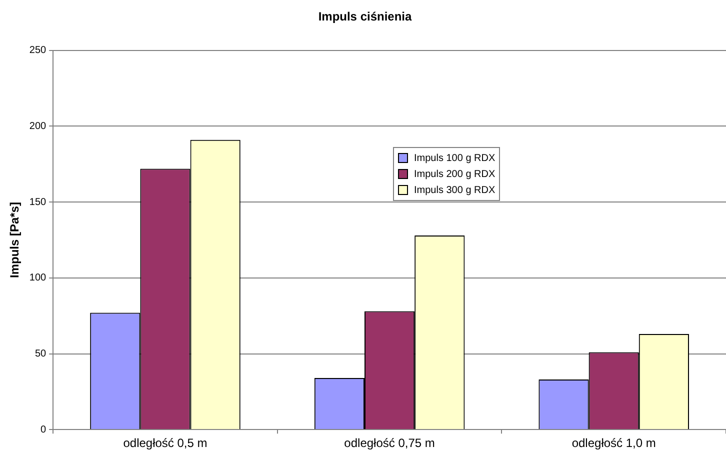 Image resolution: width=726 pixels, height=458 pixels. What do you see at coordinates (455, 190) in the screenshot?
I see `legend-label: Impuls 300 g RDX` at bounding box center [455, 190].